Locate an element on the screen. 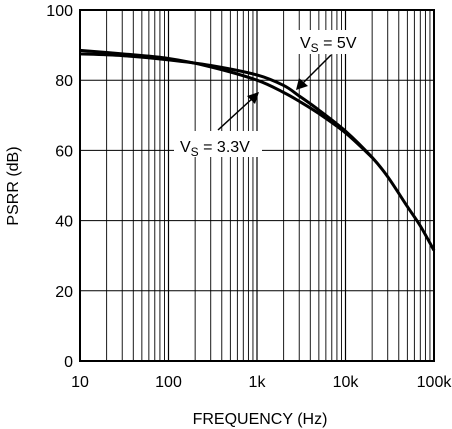  x-axis-title: FREQUENCY (Hz) is located at coordinates (260, 419).